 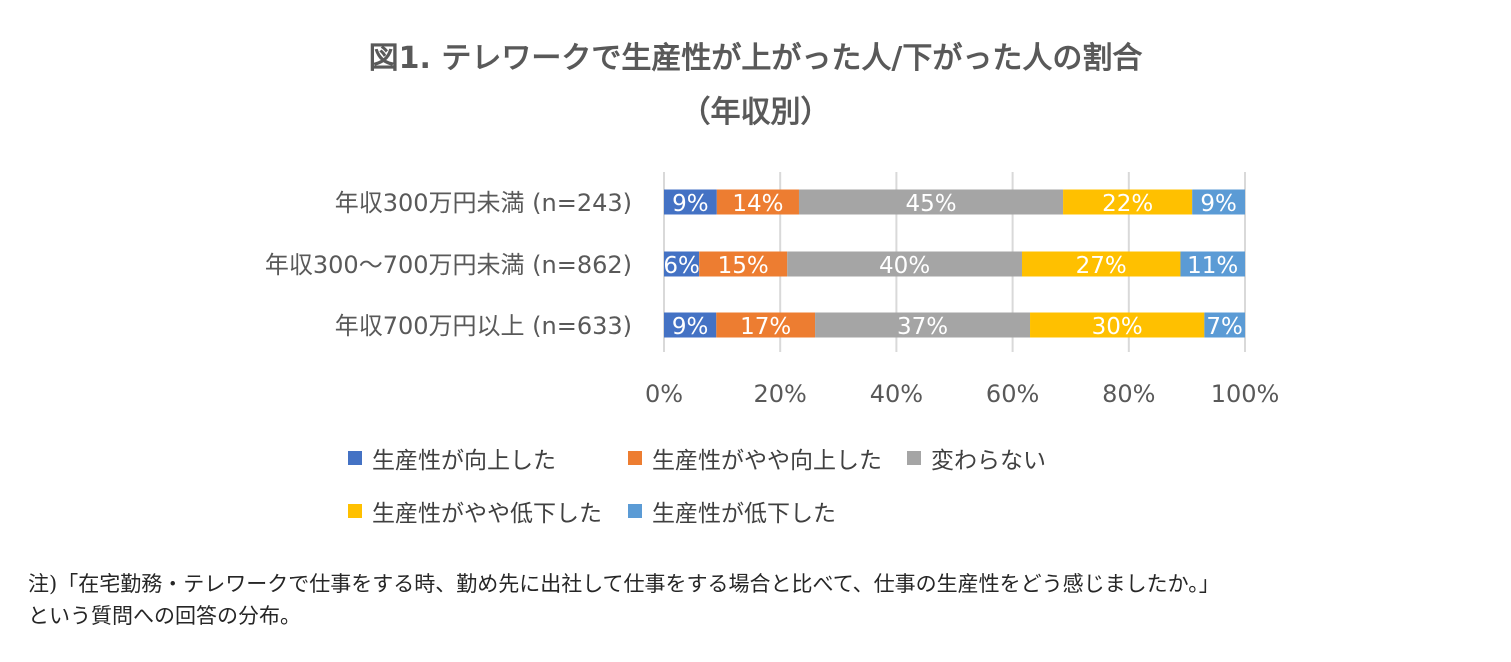 What do you see at coordinates (1012, 394) in the screenshot?
I see `x-tick-label: 60%` at bounding box center [1012, 394].